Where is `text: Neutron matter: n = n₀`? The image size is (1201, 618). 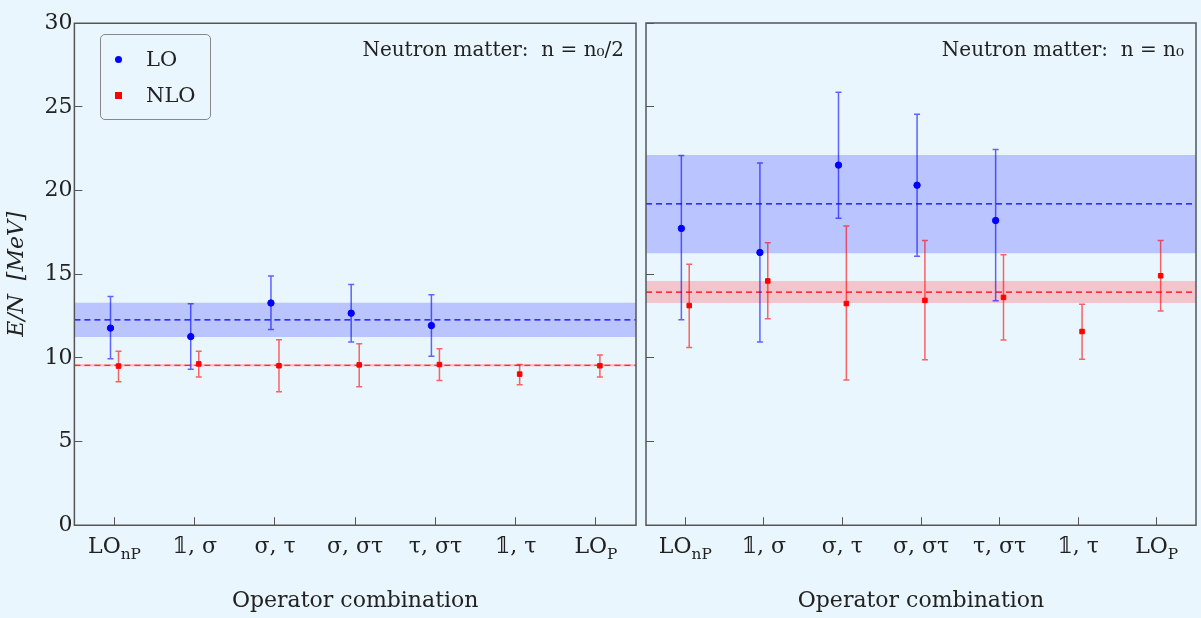
text: Neutron matter: n = n₀ is located at coordinates (1062, 49).